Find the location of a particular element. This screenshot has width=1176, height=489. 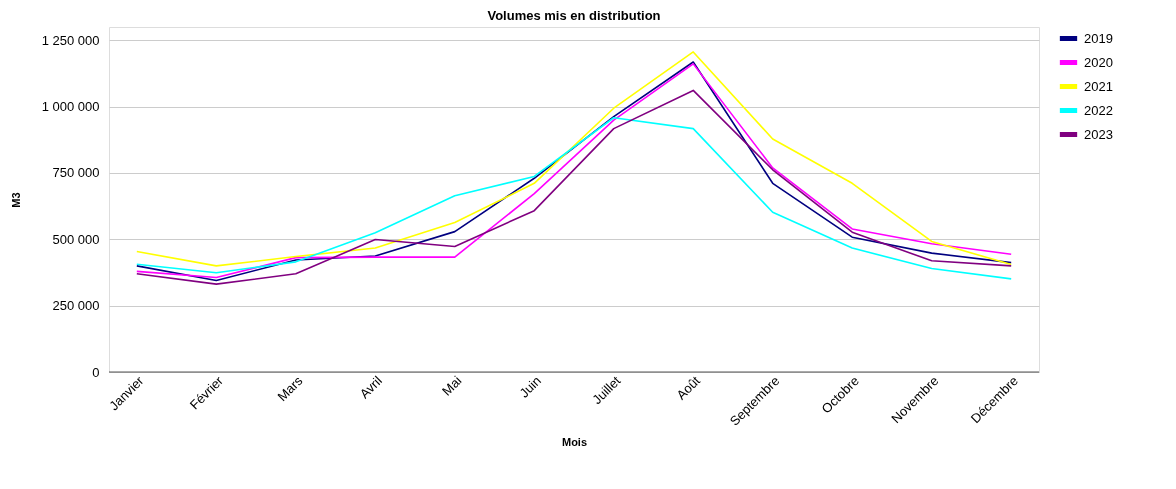

legend-label: 2023 is located at coordinates (1098, 134).